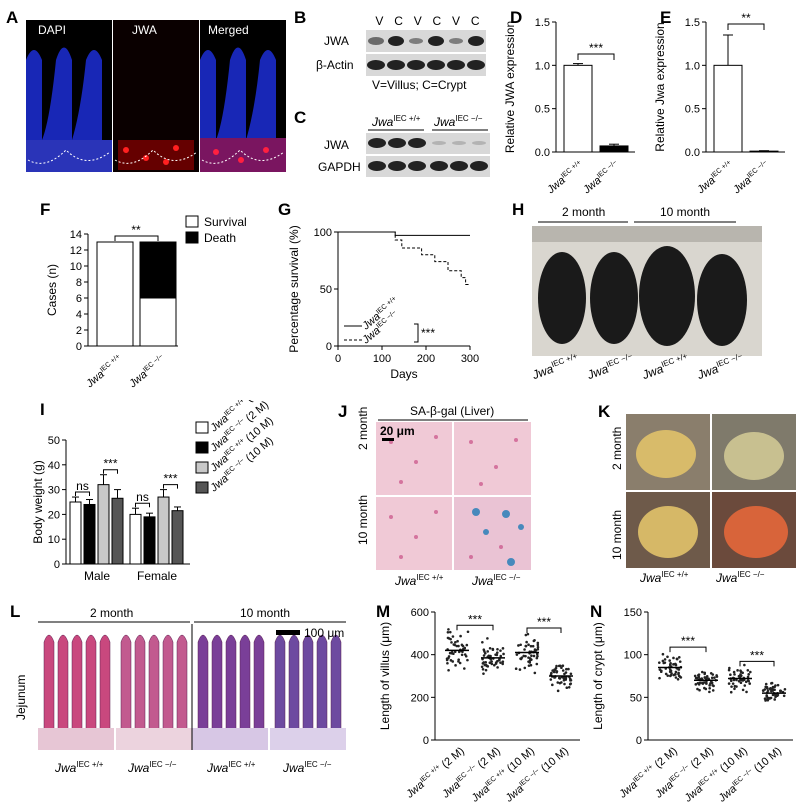 The width and height of the screenshot is (803, 803). What do you see at coordinates (42, 409) in the screenshot?
I see `panel-letter: I` at bounding box center [42, 409].